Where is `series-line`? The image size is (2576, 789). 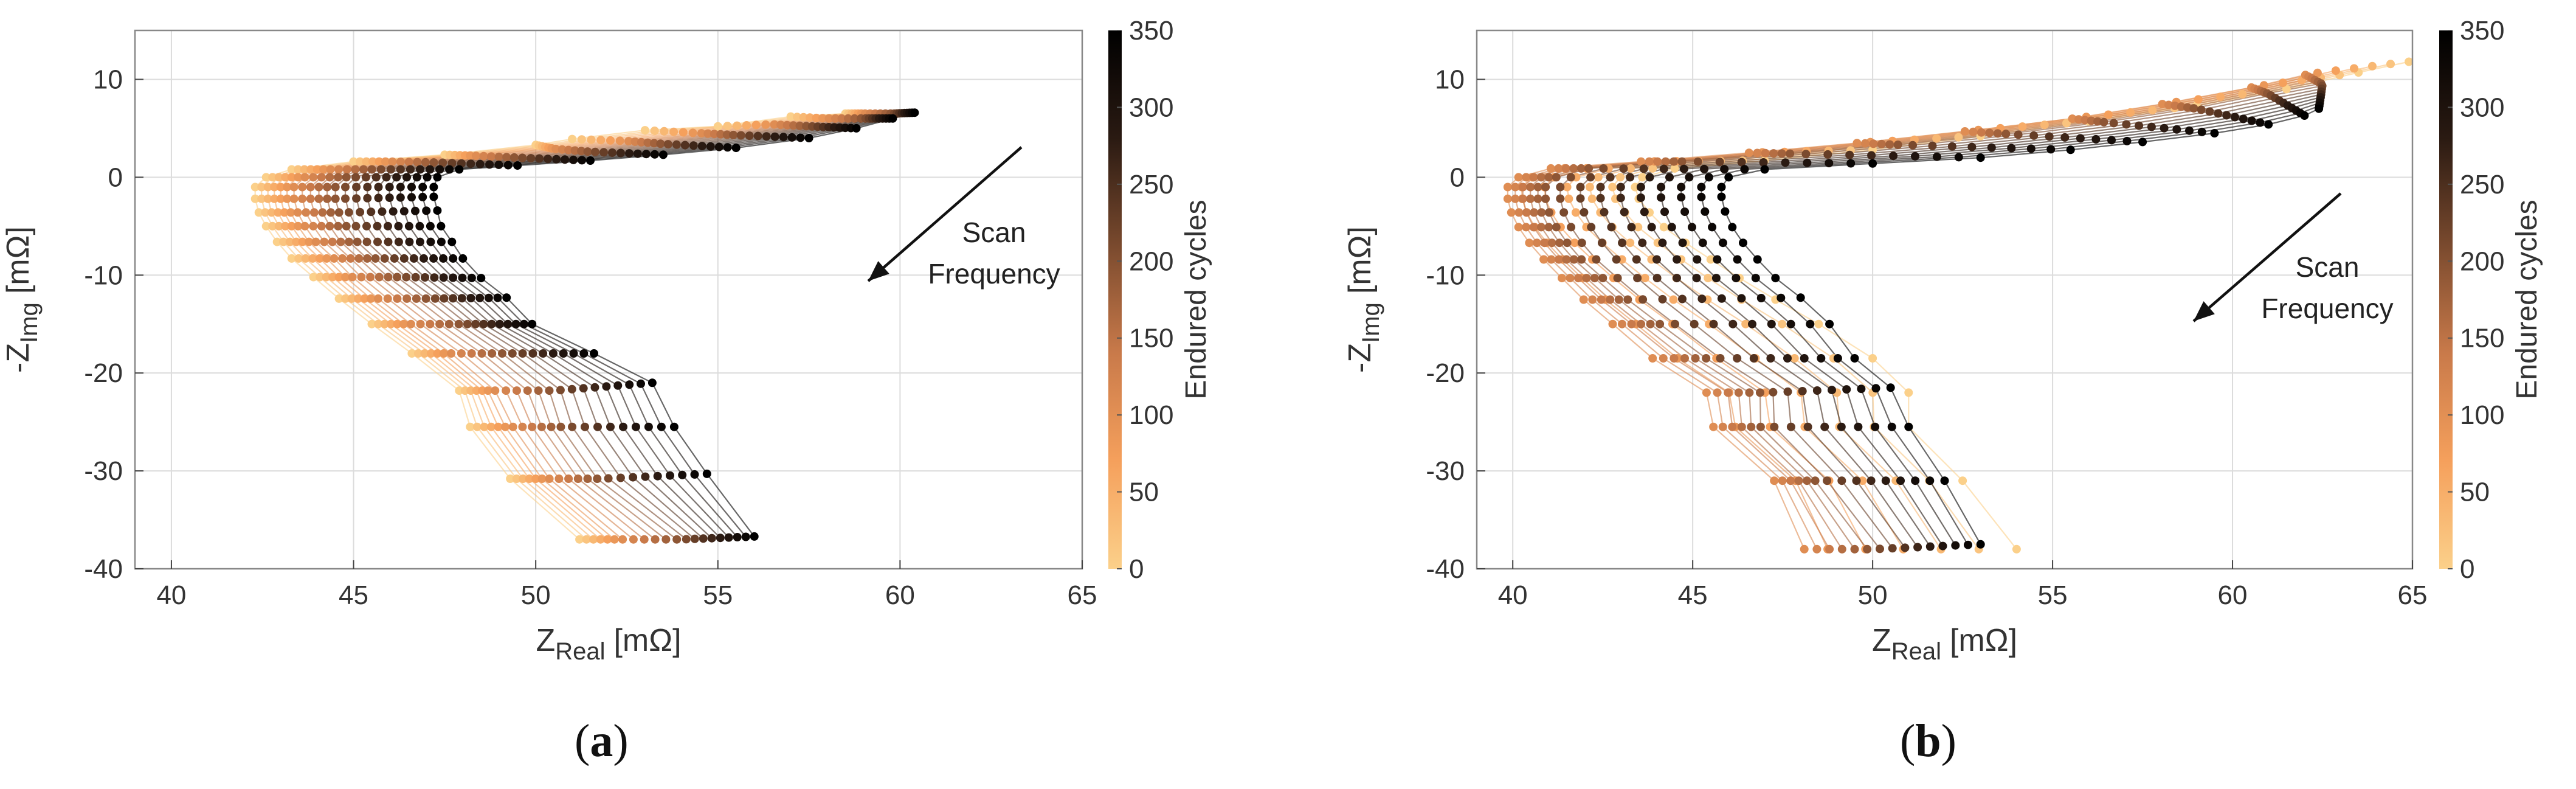
series-line is located at coordinates (2020, 327).